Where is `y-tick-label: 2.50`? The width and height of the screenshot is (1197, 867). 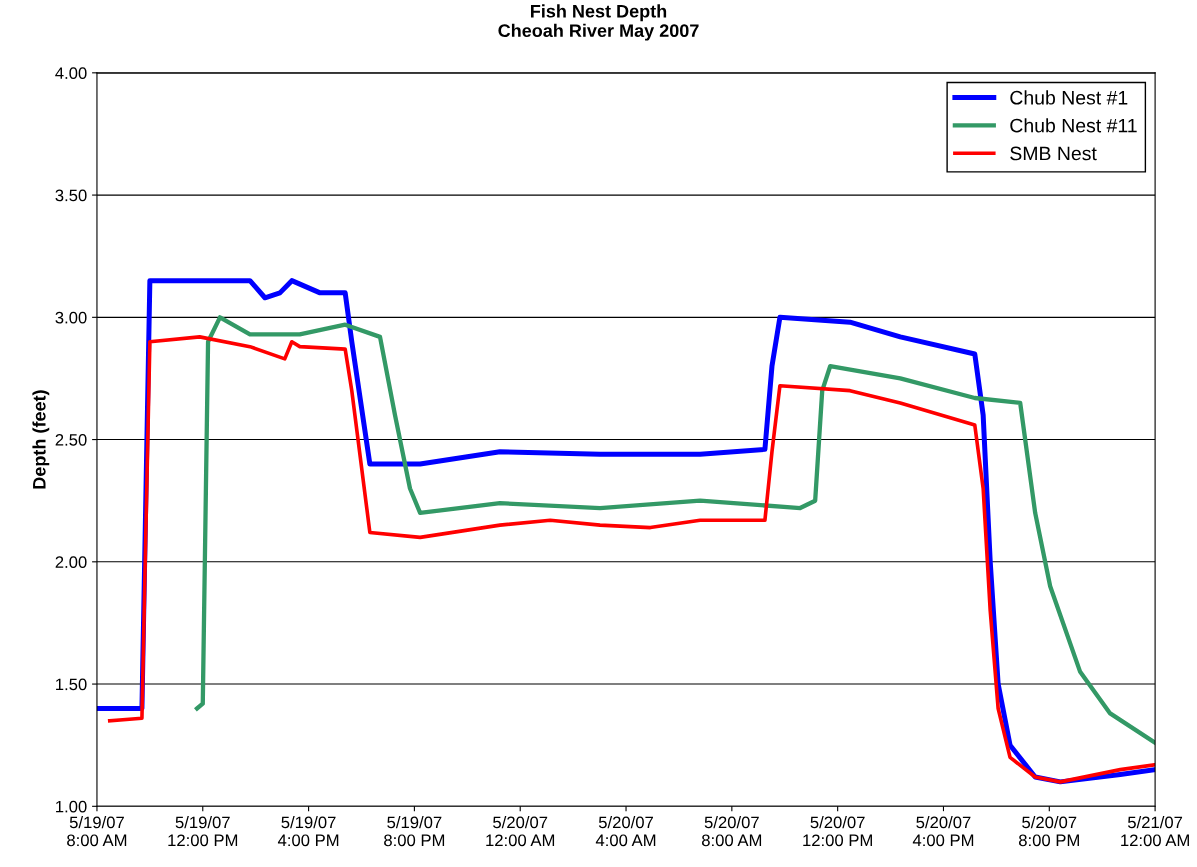 y-tick-label: 2.50 is located at coordinates (71, 439).